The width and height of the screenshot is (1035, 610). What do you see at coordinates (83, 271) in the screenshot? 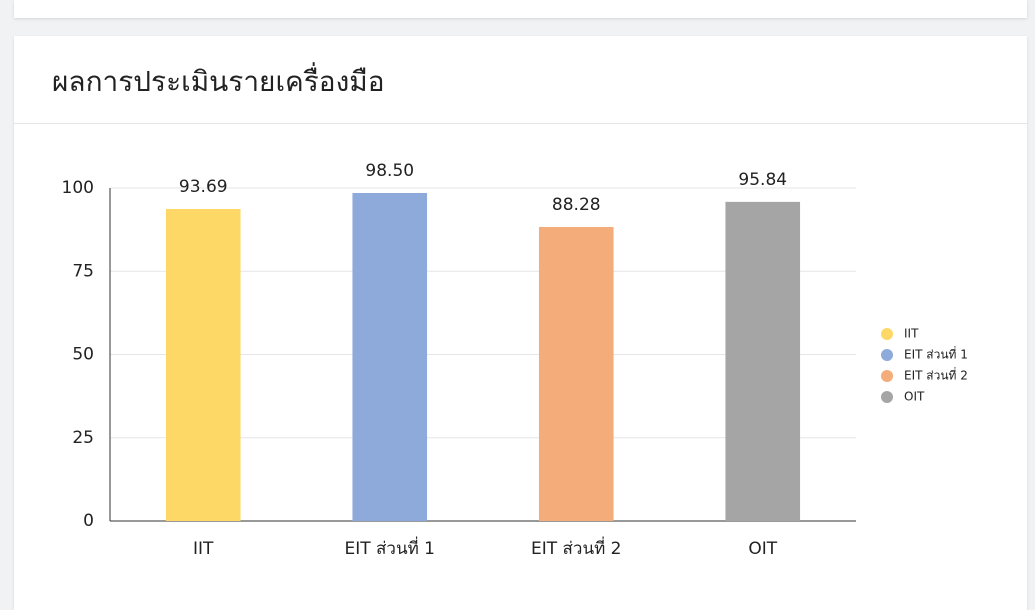
I see `y-tick-label: 75` at bounding box center [83, 271].